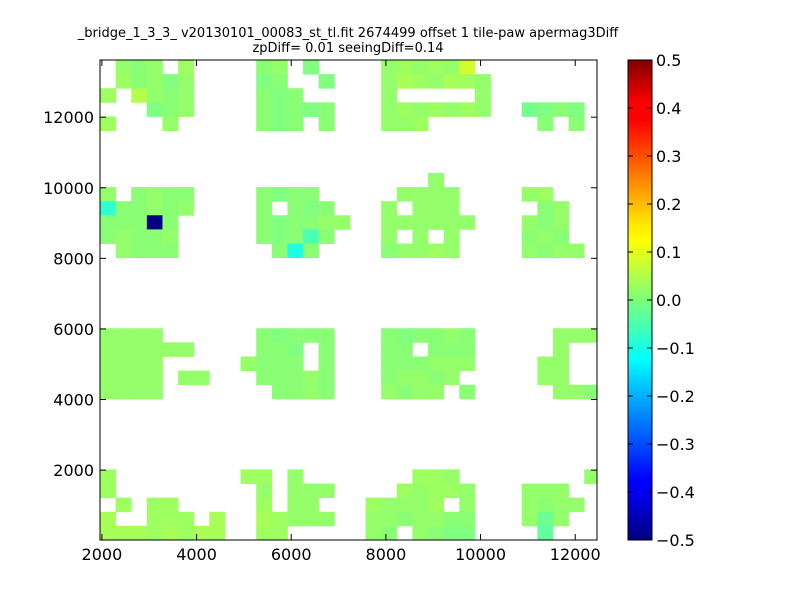 This screenshot has height=600, width=800. What do you see at coordinates (668, 156) in the screenshot?
I see `colorbar-tick-label: 0.3` at bounding box center [668, 156].